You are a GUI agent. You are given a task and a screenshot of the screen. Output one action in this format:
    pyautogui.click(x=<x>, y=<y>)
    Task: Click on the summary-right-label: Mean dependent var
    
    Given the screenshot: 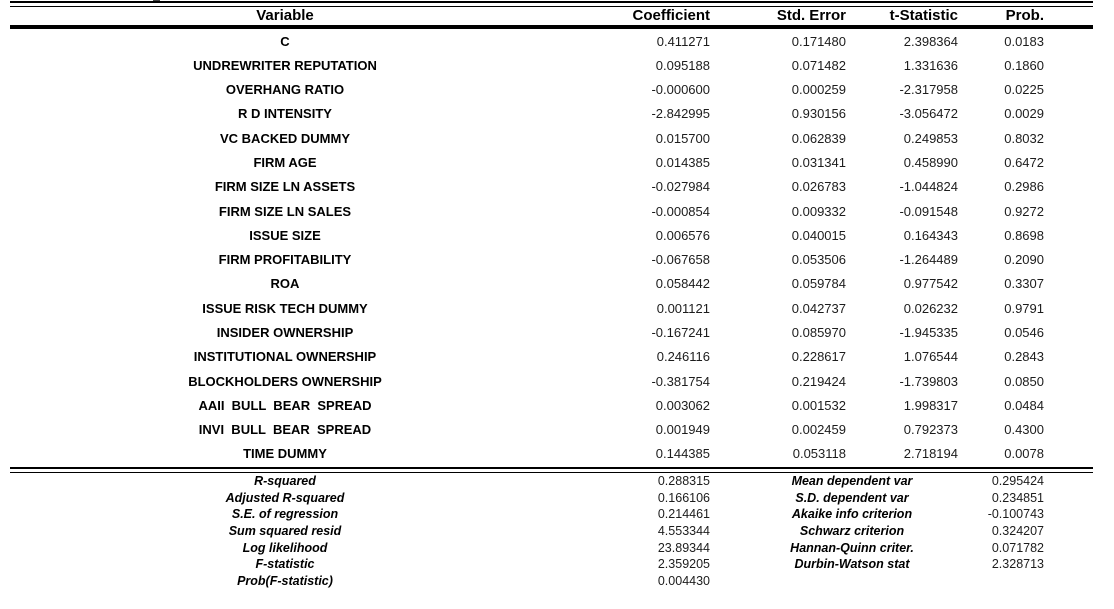 What is the action you would take?
    pyautogui.click(x=852, y=481)
    